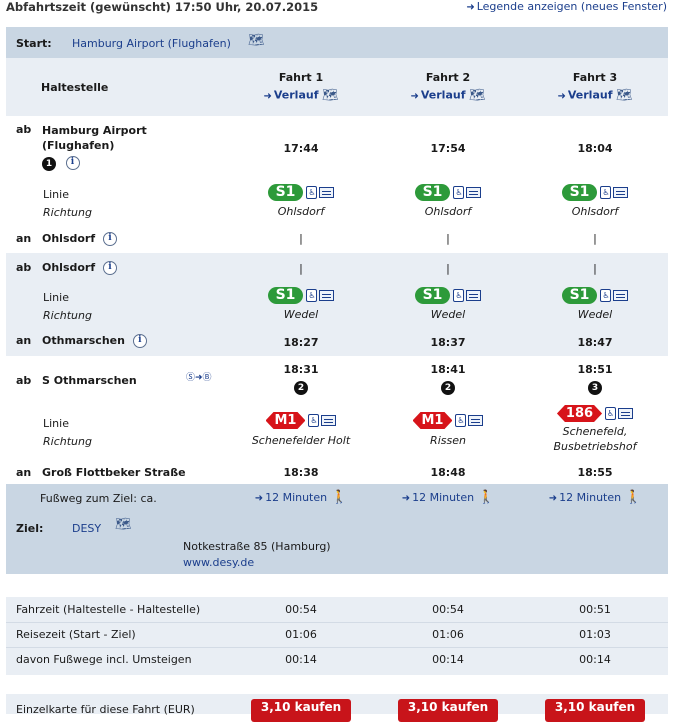  What do you see at coordinates (595, 413) in the screenshot?
I see `leg-3-line-3: 186 ♿` at bounding box center [595, 413].